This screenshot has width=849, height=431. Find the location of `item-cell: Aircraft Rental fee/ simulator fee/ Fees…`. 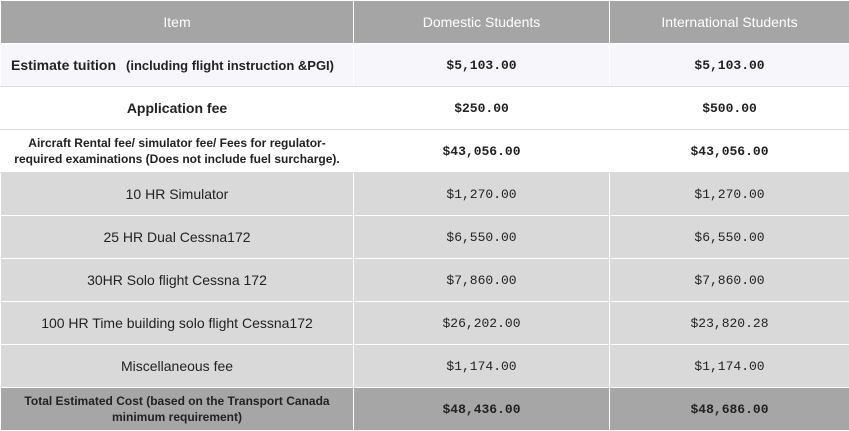

item-cell: Aircraft Rental fee/ simulator fee/ Fees… is located at coordinates (177, 151).